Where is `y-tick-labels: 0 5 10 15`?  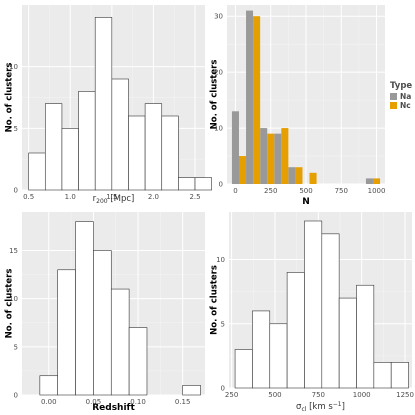 y-tick-labels: 0 5 10 15 is located at coordinates (13, 323).